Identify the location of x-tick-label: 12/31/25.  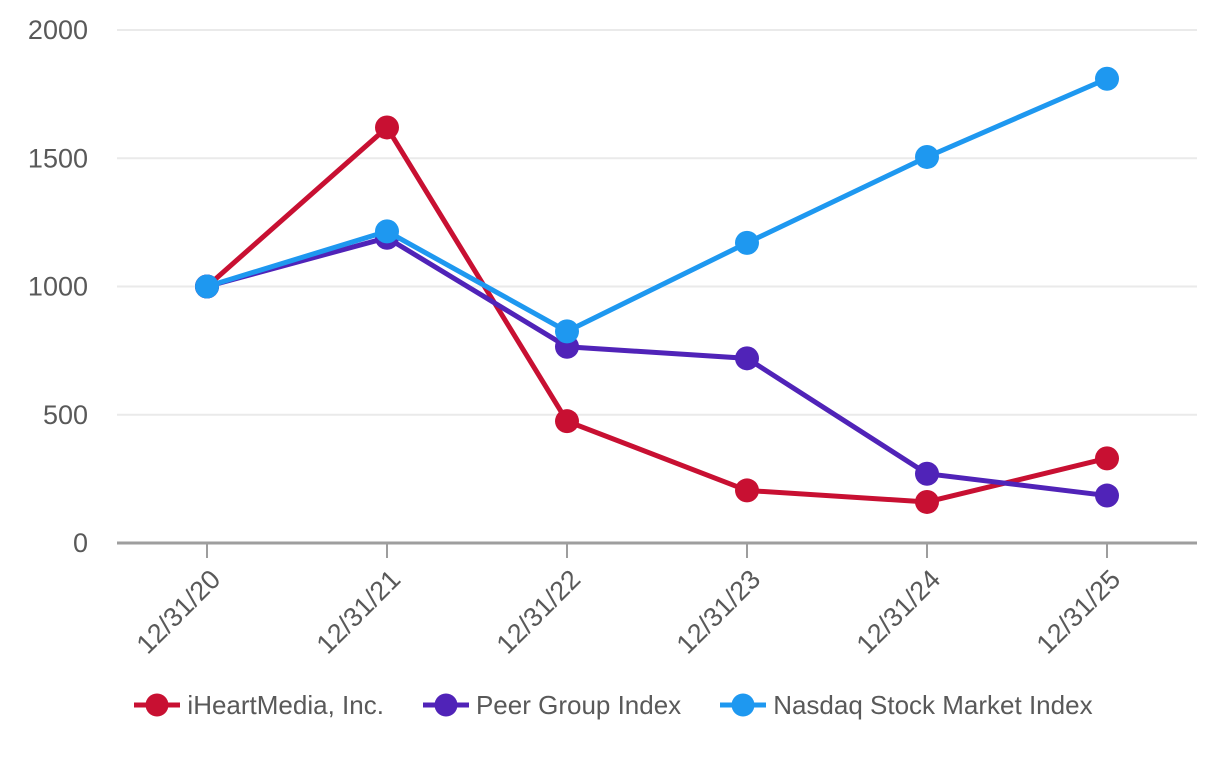
(1079, 612).